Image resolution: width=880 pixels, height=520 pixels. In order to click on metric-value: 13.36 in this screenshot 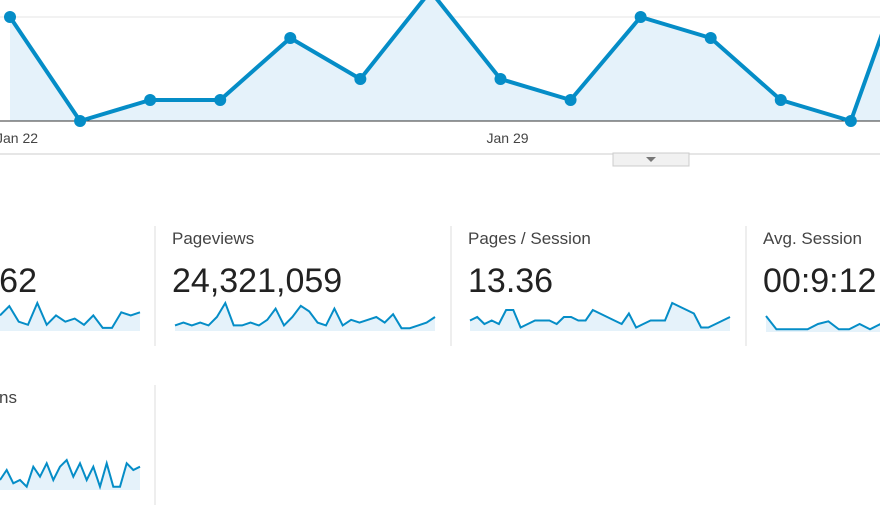, I will do `click(510, 281)`.